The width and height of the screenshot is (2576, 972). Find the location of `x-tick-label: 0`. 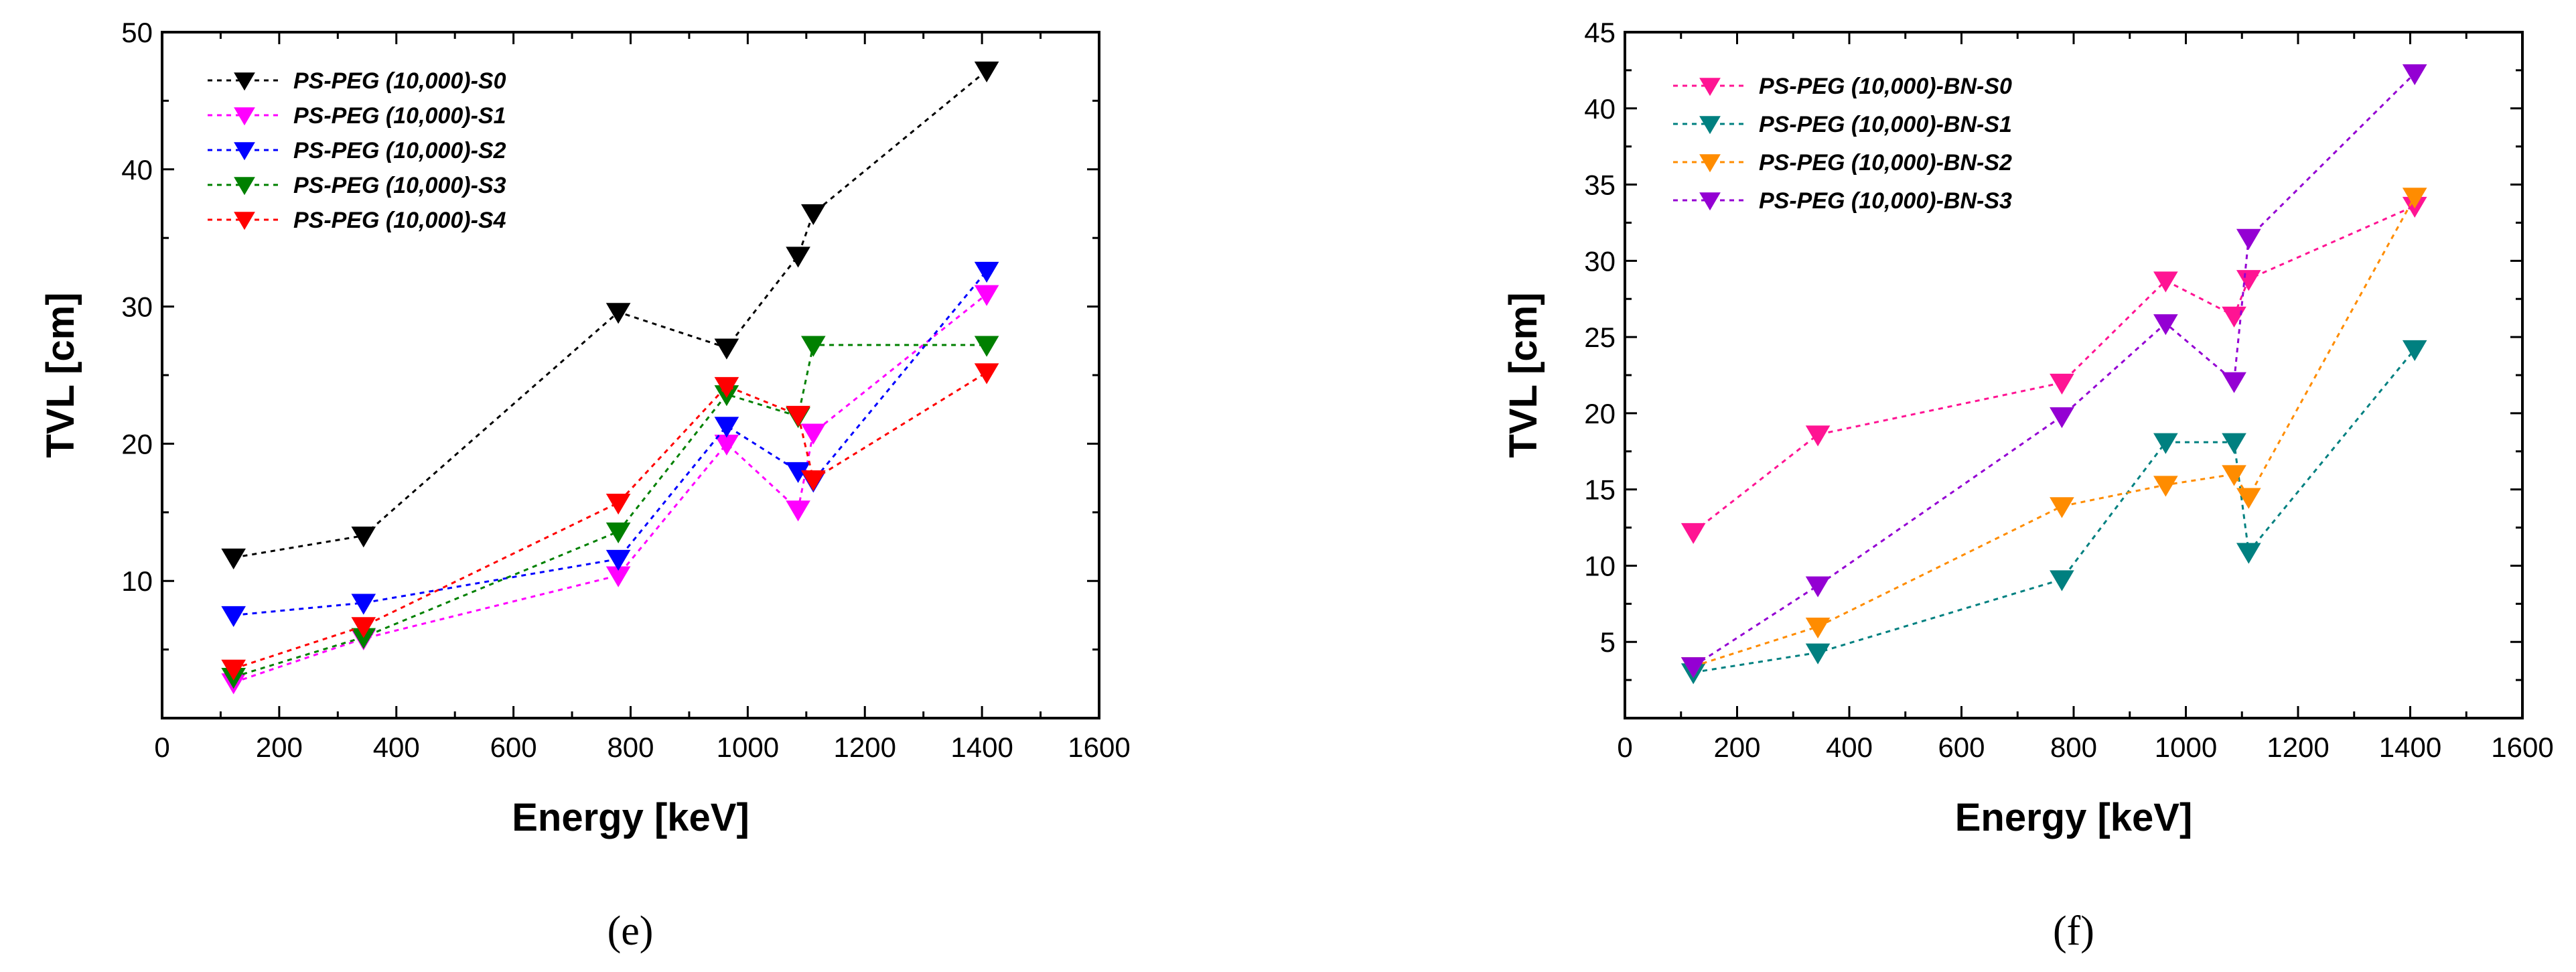

x-tick-label: 0 is located at coordinates (1624, 747).